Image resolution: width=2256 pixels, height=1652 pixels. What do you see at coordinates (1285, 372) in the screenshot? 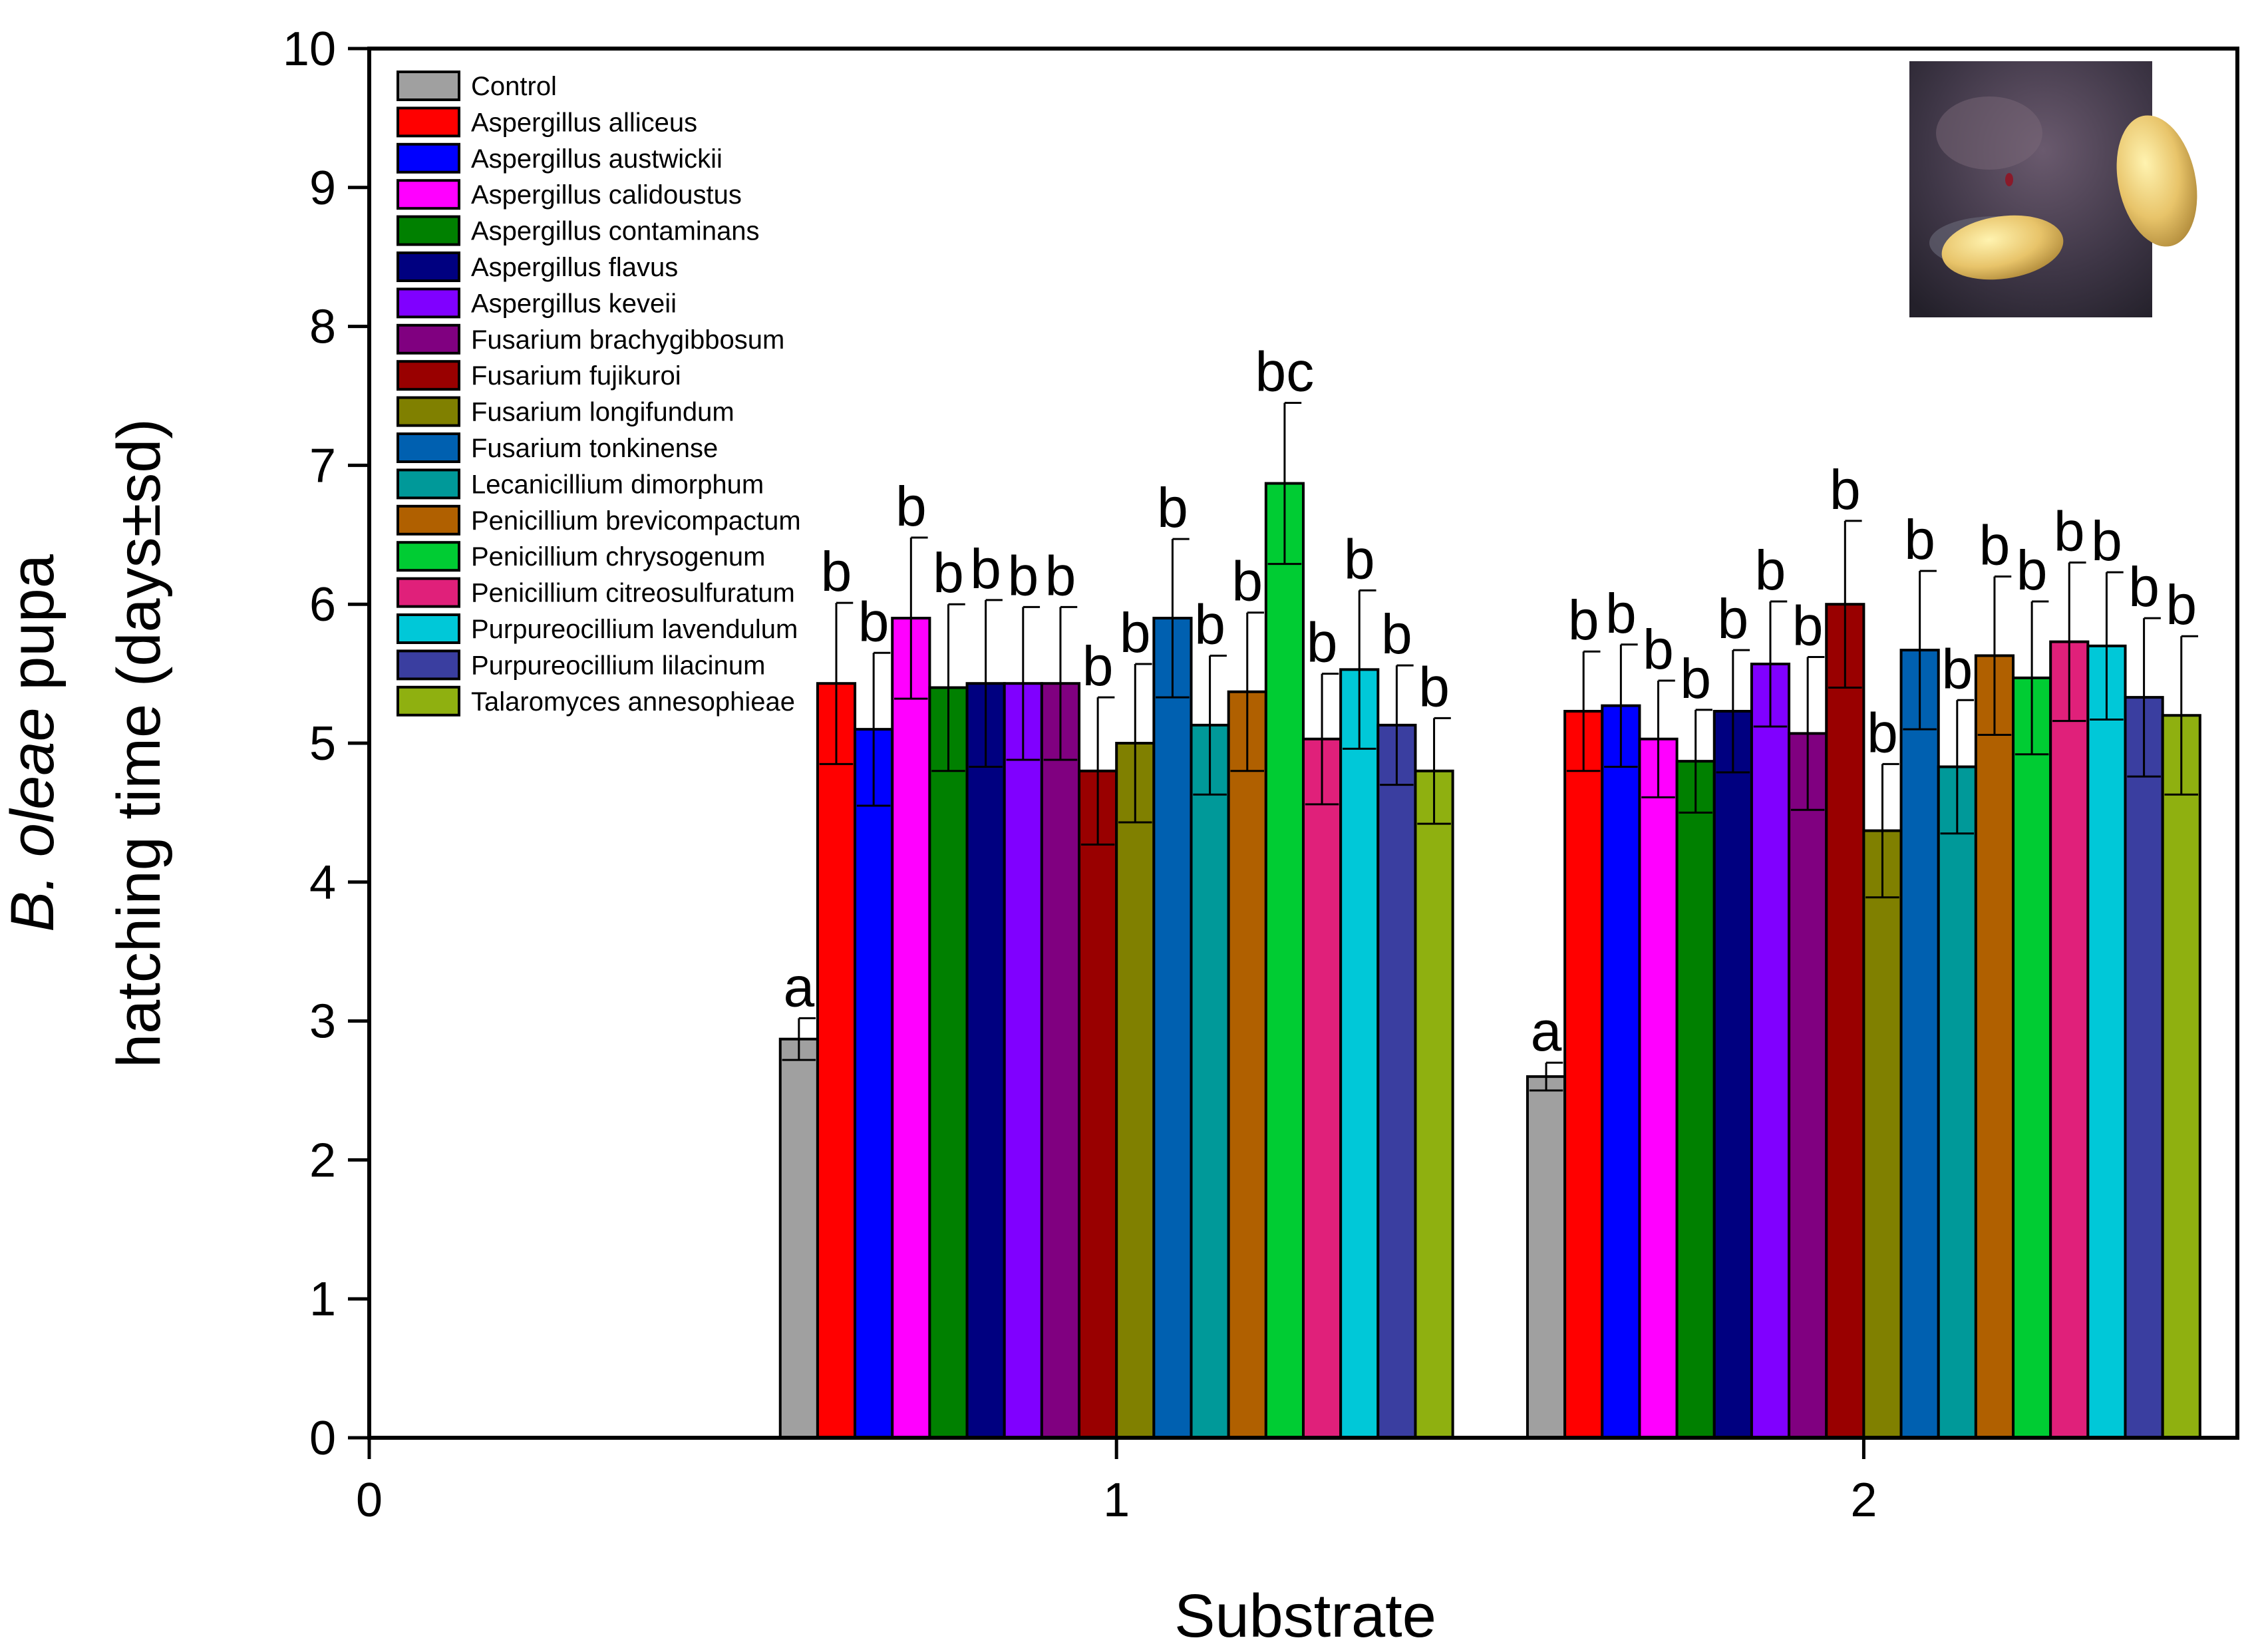
I see `significance-letter: bc` at bounding box center [1285, 372].